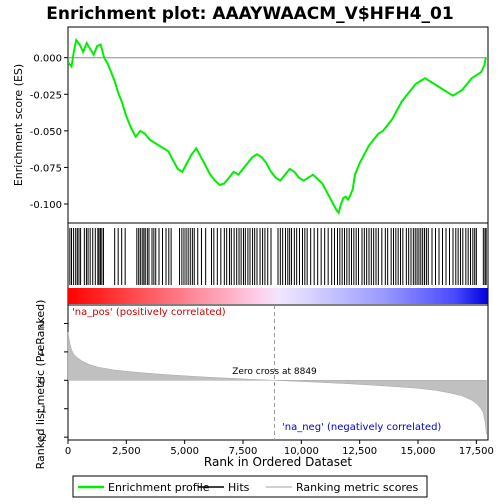 The width and height of the screenshot is (500, 504). Describe the element at coordinates (42, 324) in the screenshot. I see `metric-y-tick-label: 2` at that location.